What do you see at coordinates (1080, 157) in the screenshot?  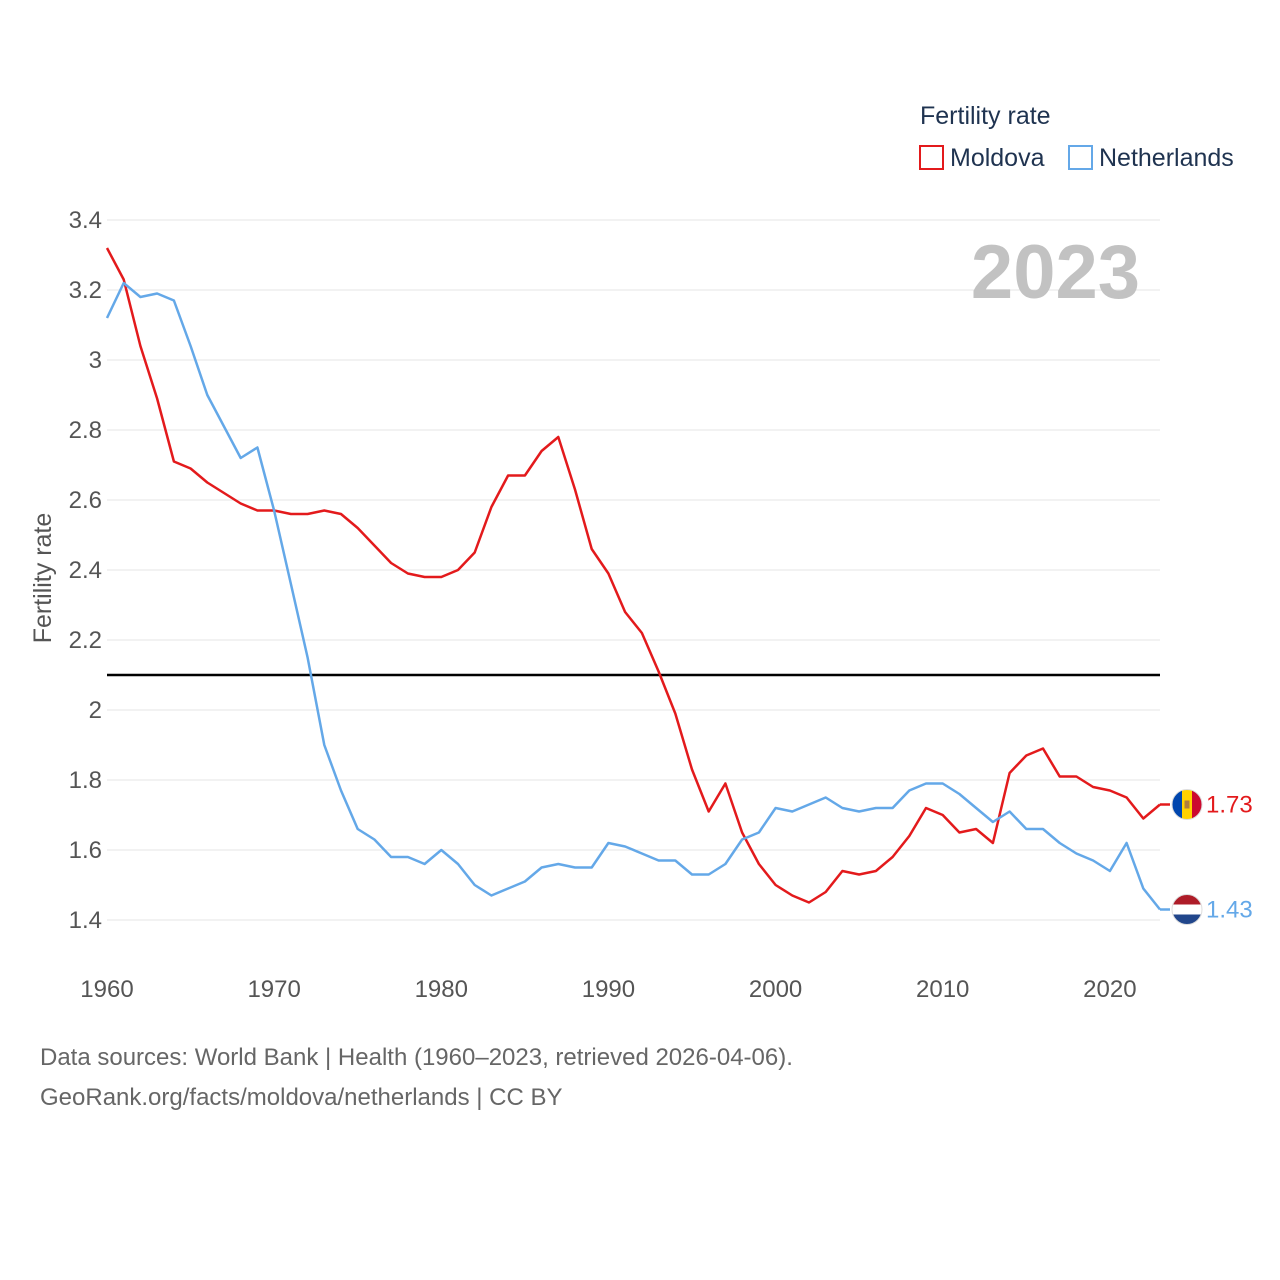 I see `legend-swatch-netherlands` at bounding box center [1080, 157].